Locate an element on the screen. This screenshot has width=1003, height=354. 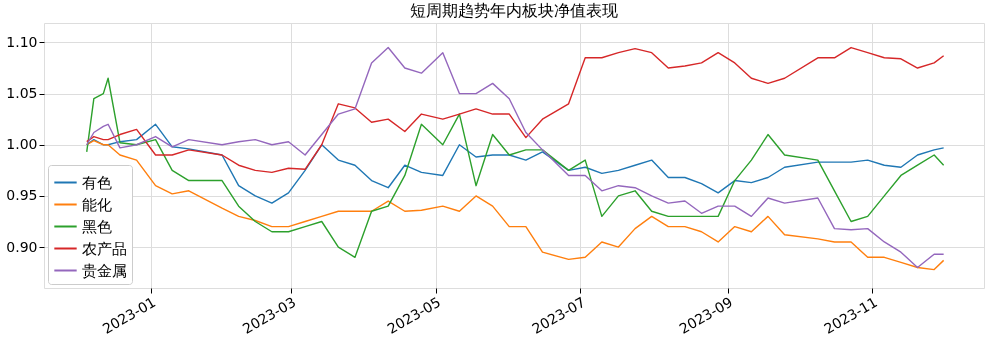
legend-label: 能化 is located at coordinates (97, 204).